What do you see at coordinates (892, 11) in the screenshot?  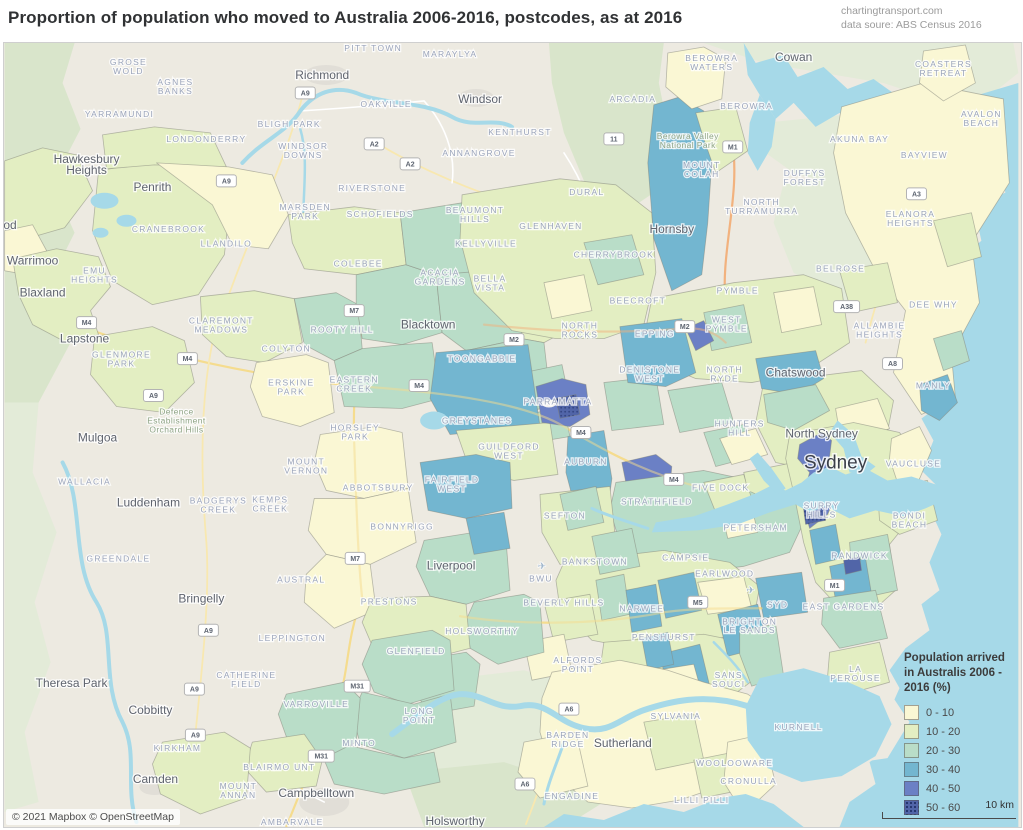 I see `source-site: chartingtransport.com` at bounding box center [892, 11].